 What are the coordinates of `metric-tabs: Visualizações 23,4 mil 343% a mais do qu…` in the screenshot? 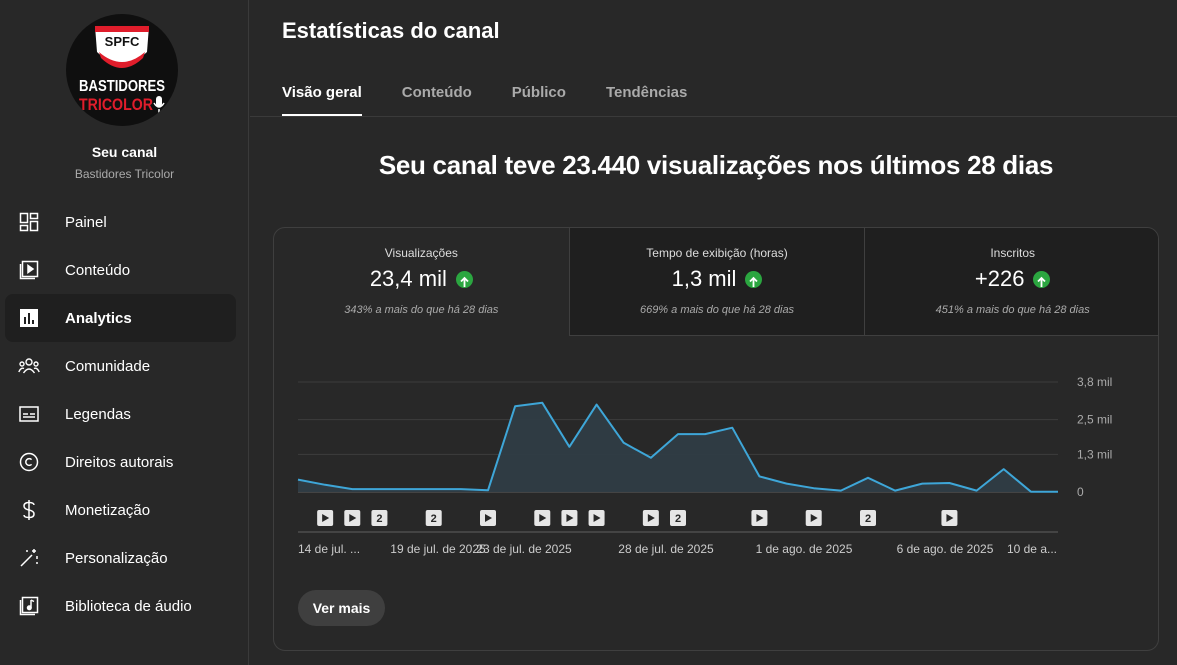 It's located at (716, 282).